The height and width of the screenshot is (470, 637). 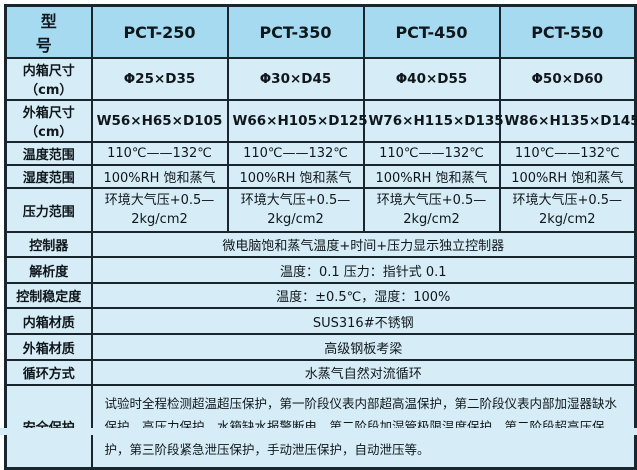 I want to click on spec-span-cell: 高级钢板考梁, so click(x=363, y=347).